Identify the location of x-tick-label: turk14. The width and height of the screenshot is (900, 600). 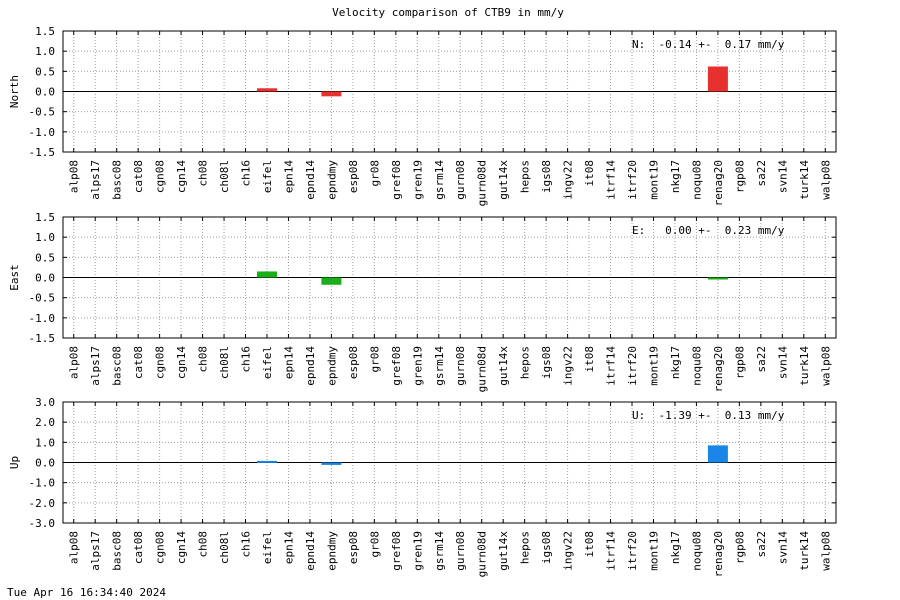
(804, 366).